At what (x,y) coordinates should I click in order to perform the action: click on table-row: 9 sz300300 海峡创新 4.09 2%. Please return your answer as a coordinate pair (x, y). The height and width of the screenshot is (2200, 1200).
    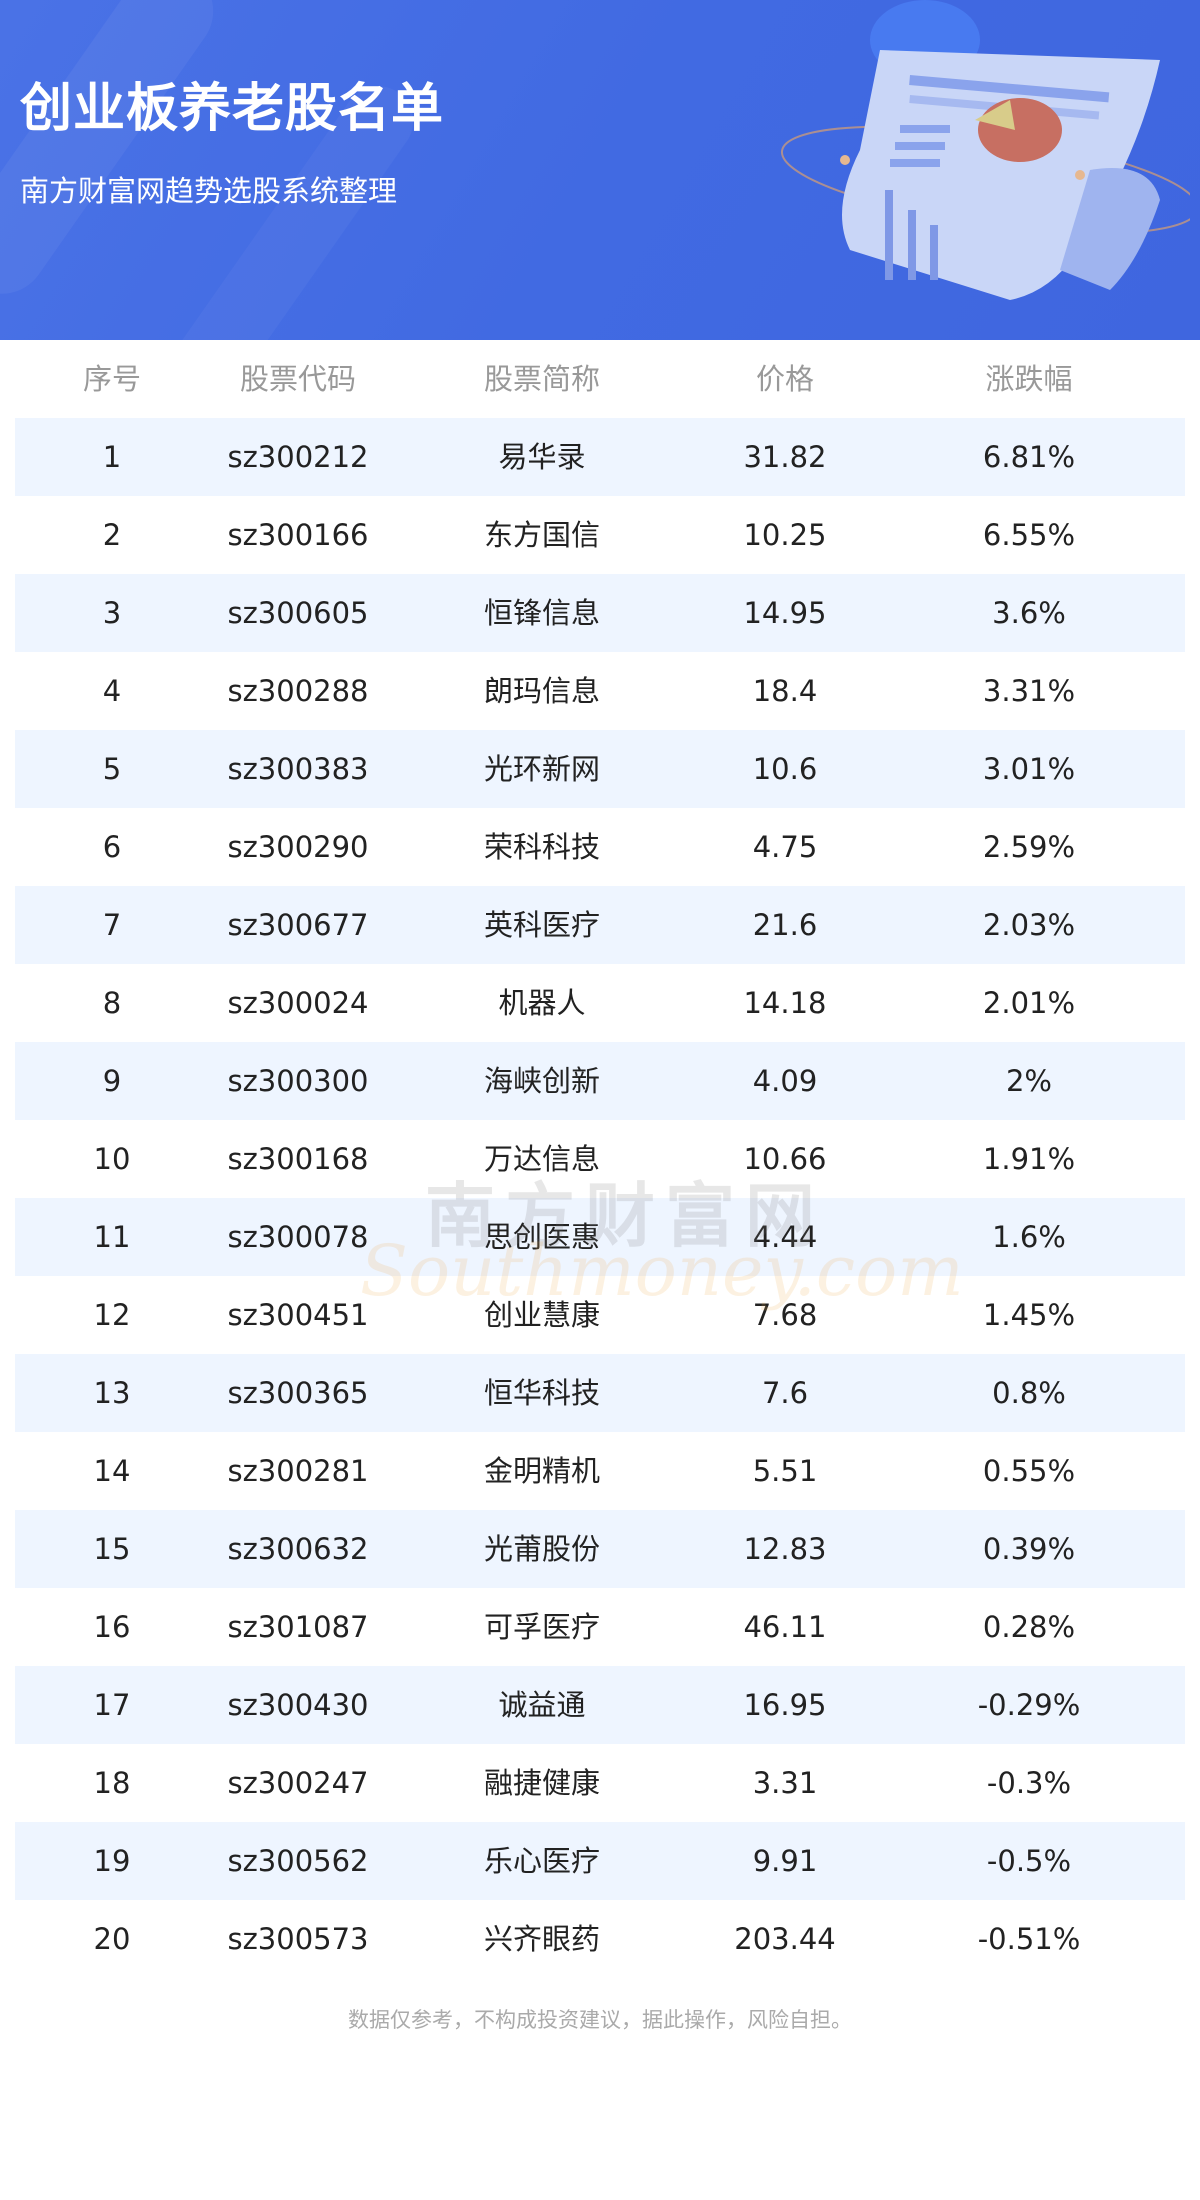
    Looking at the image, I should click on (600, 1081).